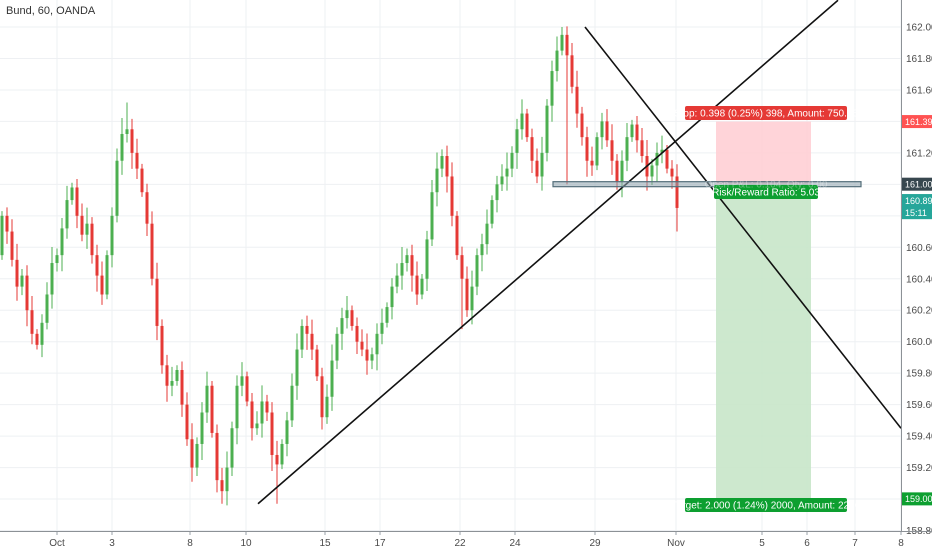  I want to click on target-zone, so click(763, 341).